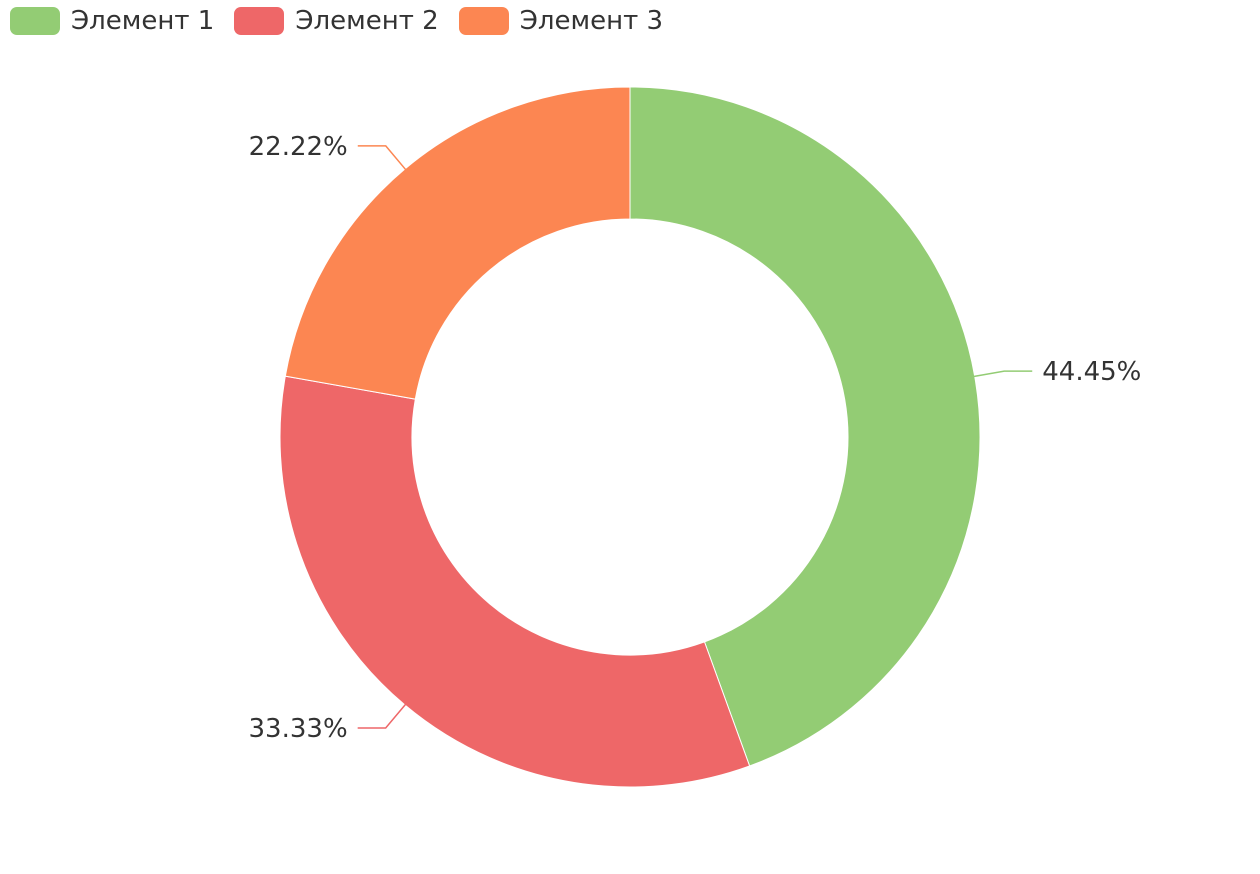 The image size is (1260, 874). What do you see at coordinates (143, 21) in the screenshot?
I see `legend-label-element-1: Элемент 1` at bounding box center [143, 21].